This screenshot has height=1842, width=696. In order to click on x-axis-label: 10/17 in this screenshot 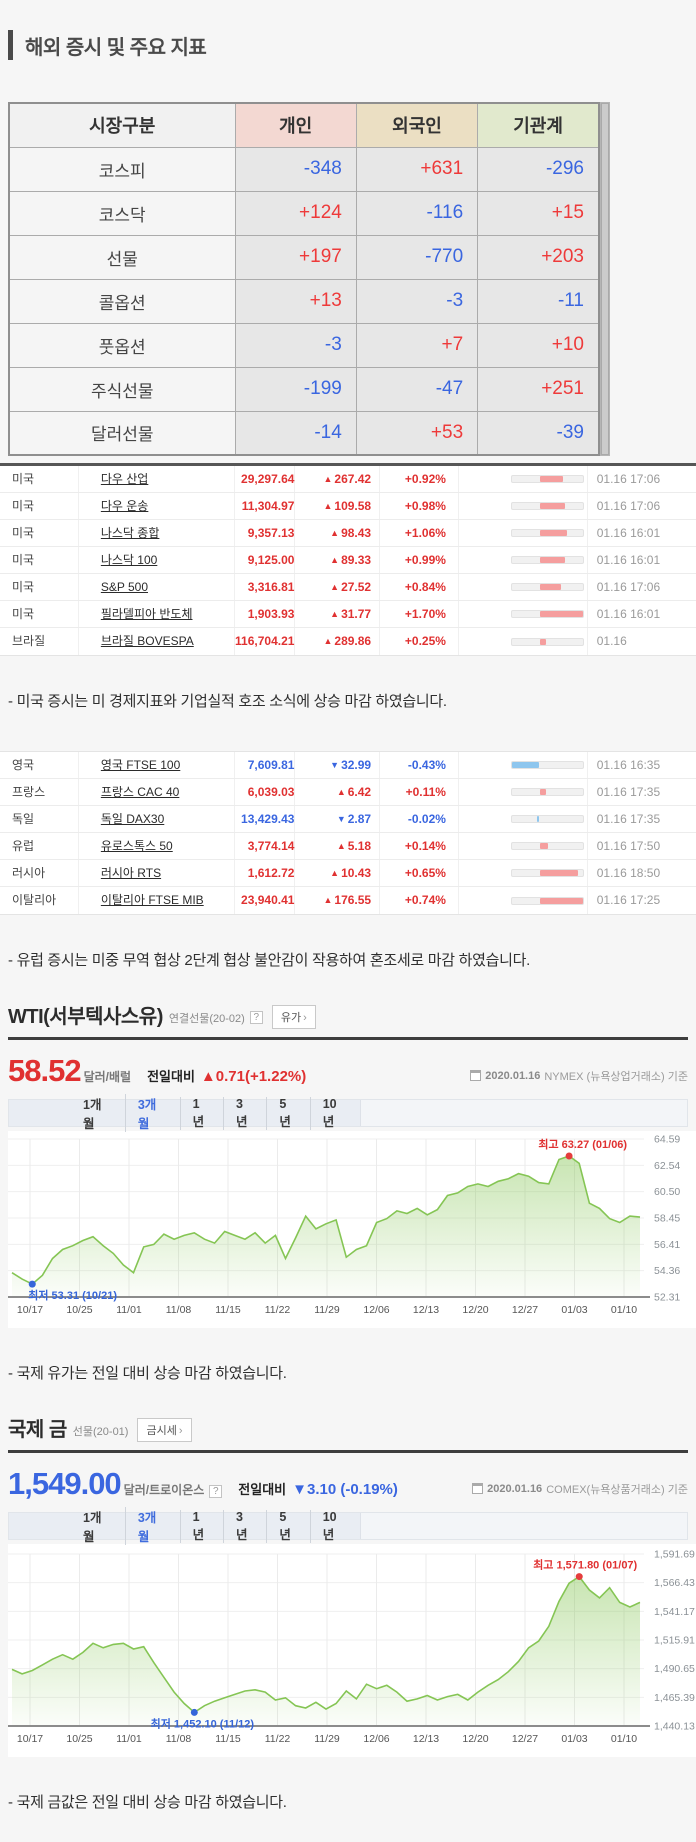, I will do `click(30, 1739)`.